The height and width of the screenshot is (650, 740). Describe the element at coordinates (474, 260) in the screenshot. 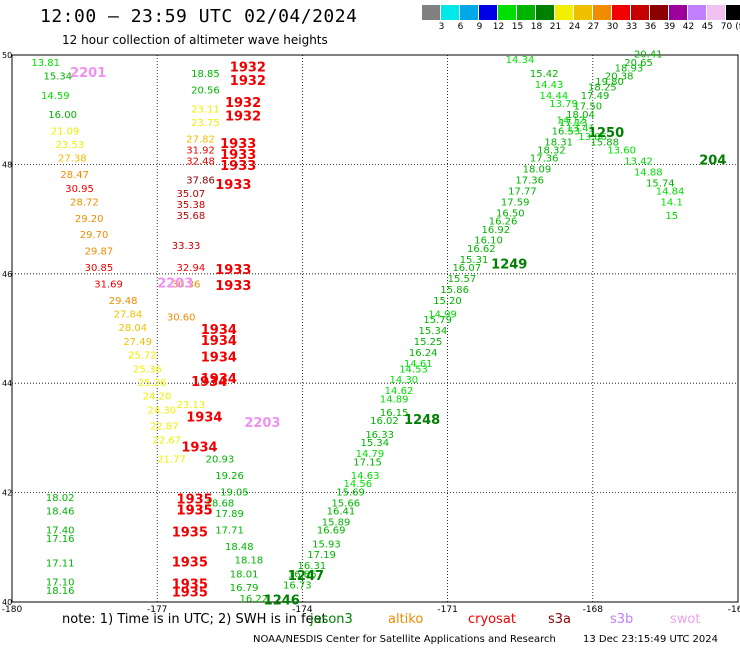

I see `wave-height-value: 15.31` at that location.